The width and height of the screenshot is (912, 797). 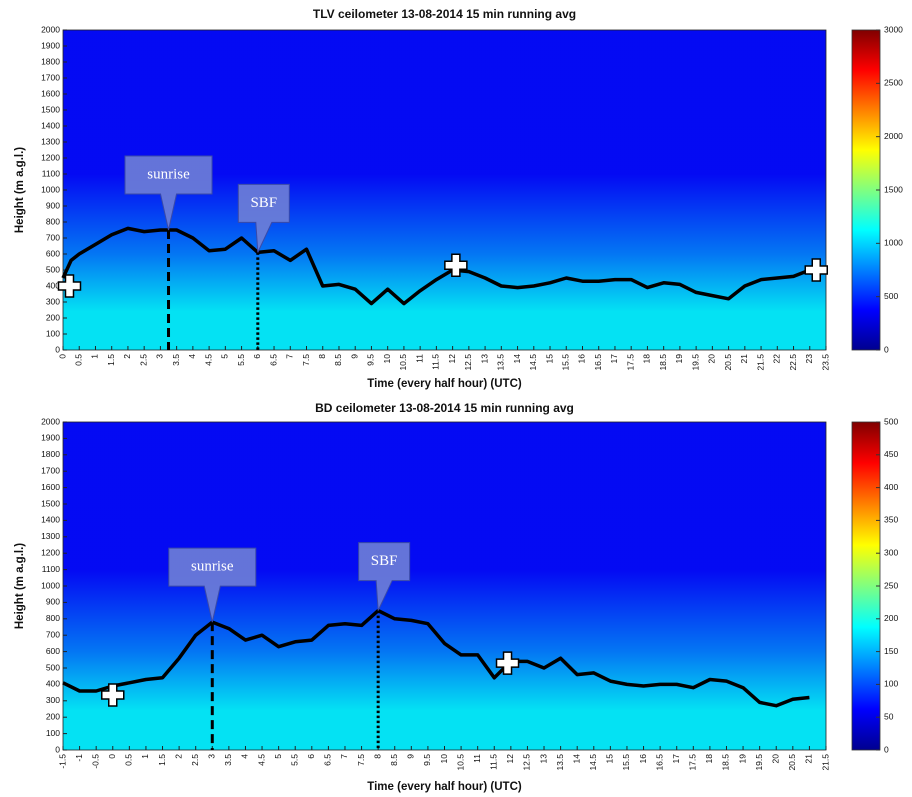 What do you see at coordinates (452, 359) in the screenshot?
I see `x-tick-label: 12` at bounding box center [452, 359].